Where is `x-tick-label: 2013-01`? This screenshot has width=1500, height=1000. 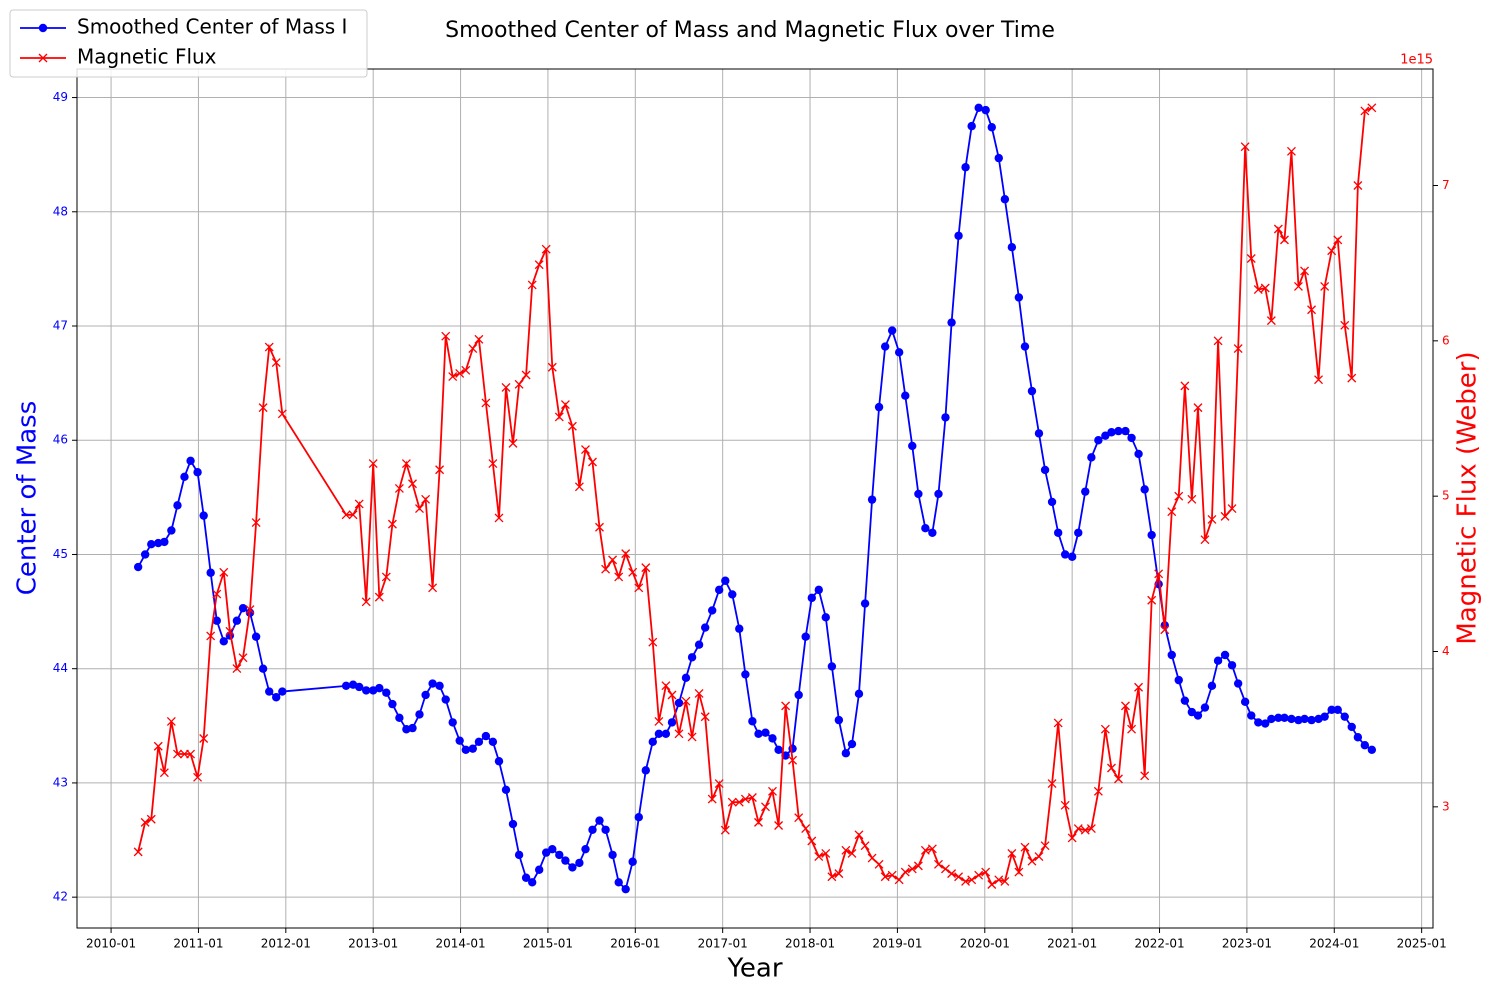
x-tick-label: 2013-01 is located at coordinates (373, 944).